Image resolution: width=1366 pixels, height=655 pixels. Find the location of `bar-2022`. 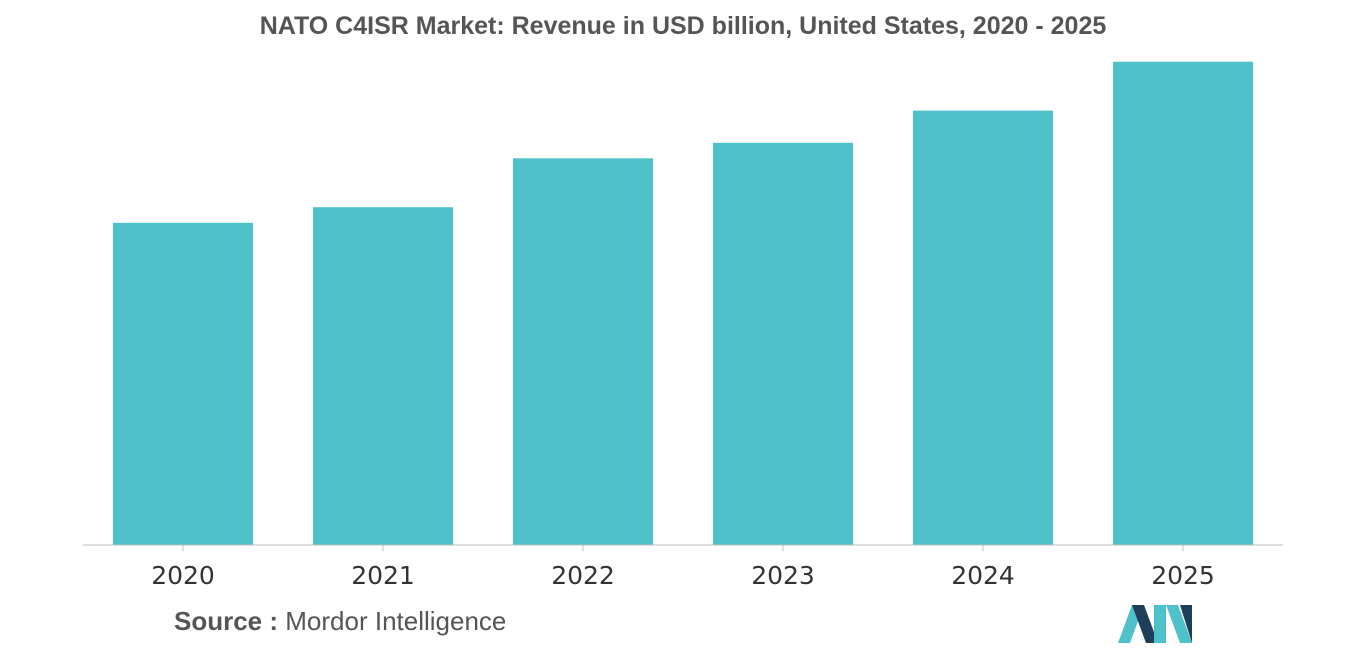

bar-2022 is located at coordinates (583, 352).